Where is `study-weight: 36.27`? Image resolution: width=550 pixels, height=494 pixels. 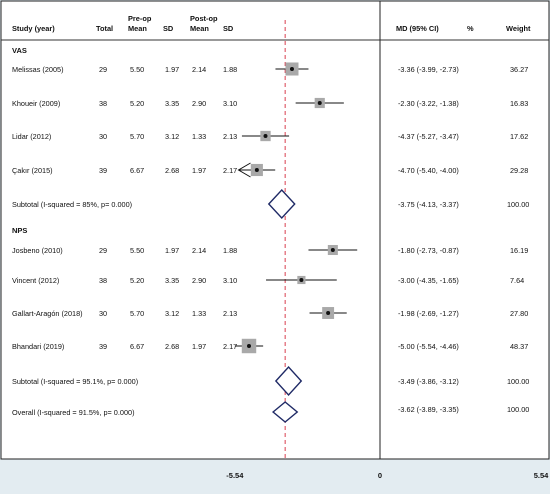 study-weight: 36.27 is located at coordinates (519, 69).